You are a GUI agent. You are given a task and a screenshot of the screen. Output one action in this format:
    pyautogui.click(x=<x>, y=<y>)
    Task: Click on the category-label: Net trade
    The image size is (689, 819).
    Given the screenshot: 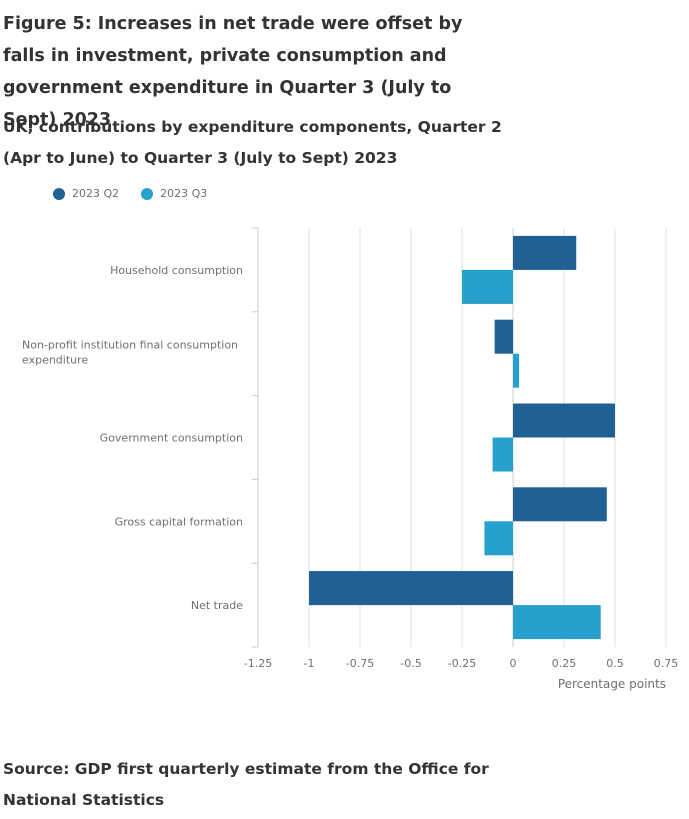 What is the action you would take?
    pyautogui.click(x=217, y=605)
    